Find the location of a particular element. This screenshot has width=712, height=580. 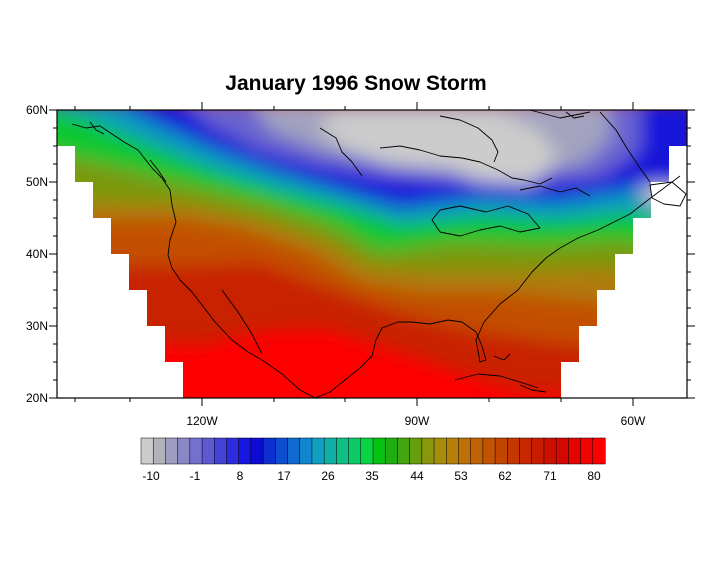

lon-label-120w: 120W is located at coordinates (202, 421).